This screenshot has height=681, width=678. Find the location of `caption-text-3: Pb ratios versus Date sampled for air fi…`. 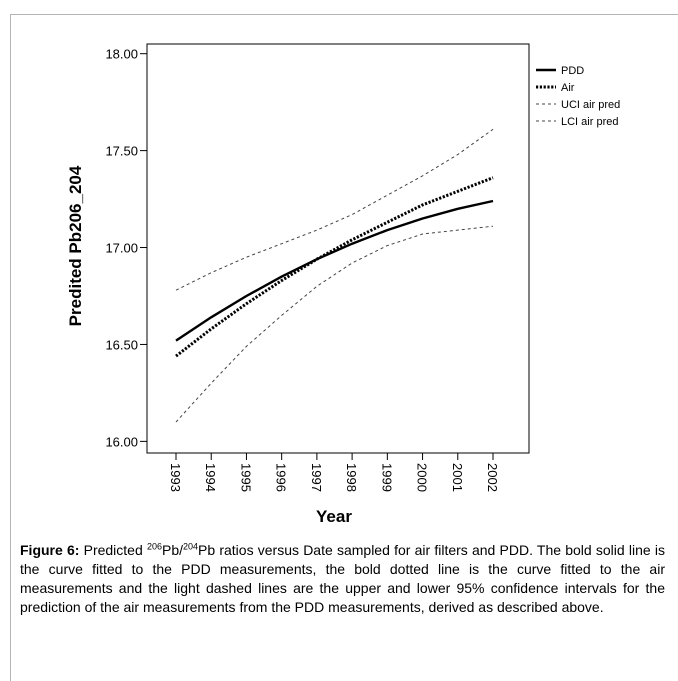

caption-text-3: Pb ratios versus Date sampled for air fi… is located at coordinates (342, 578).